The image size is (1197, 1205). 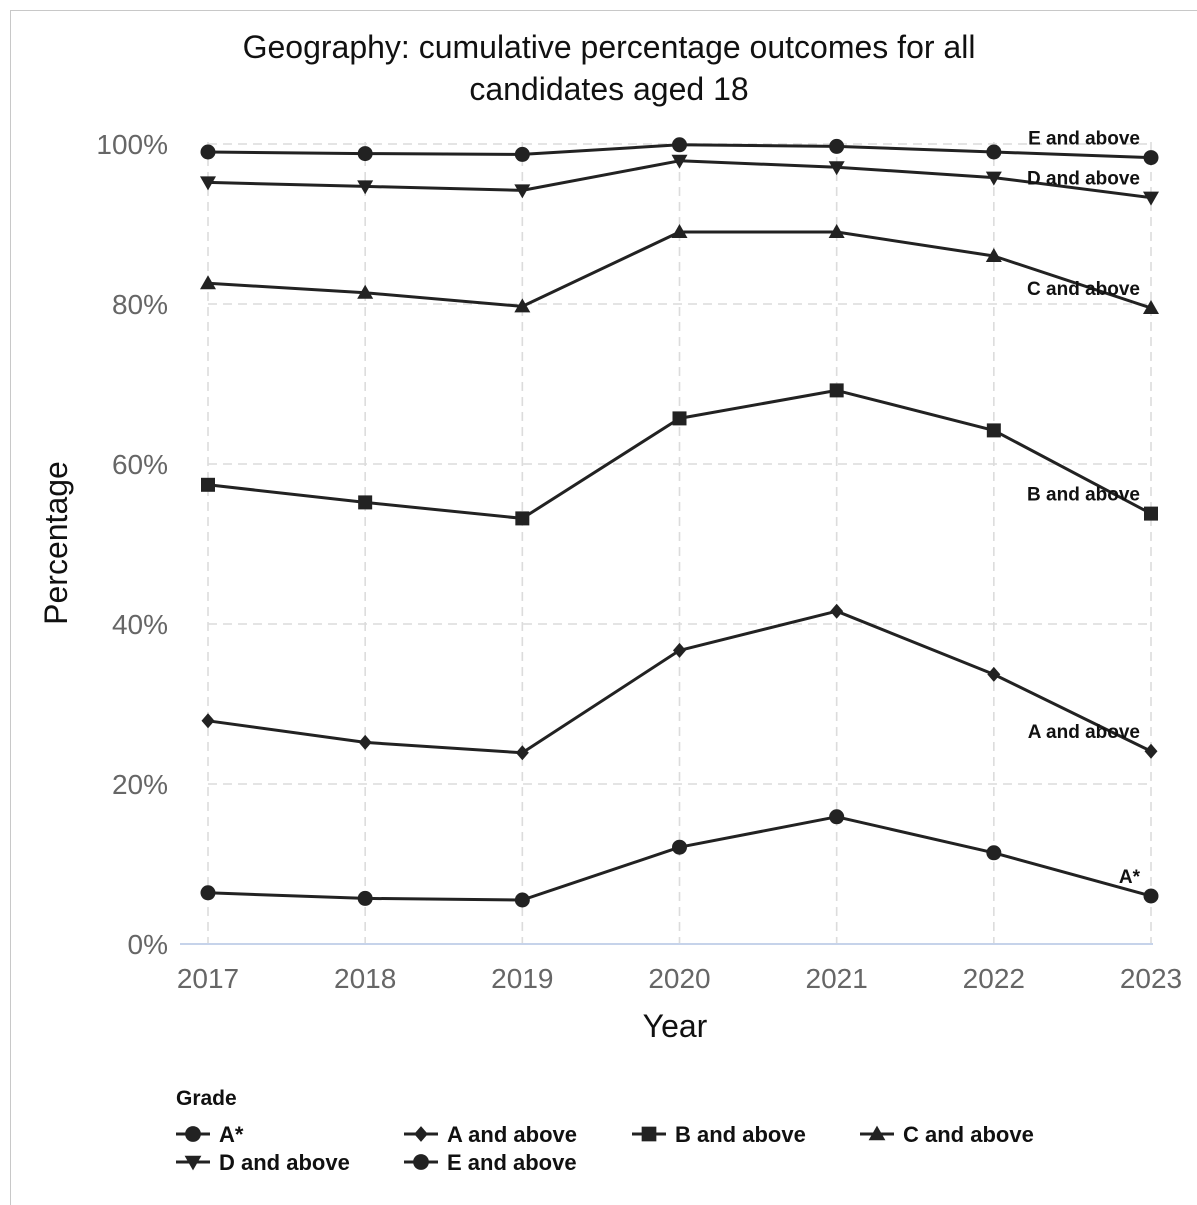 What do you see at coordinates (608, 89) in the screenshot?
I see `chart-title-line-2: candidates aged 18` at bounding box center [608, 89].